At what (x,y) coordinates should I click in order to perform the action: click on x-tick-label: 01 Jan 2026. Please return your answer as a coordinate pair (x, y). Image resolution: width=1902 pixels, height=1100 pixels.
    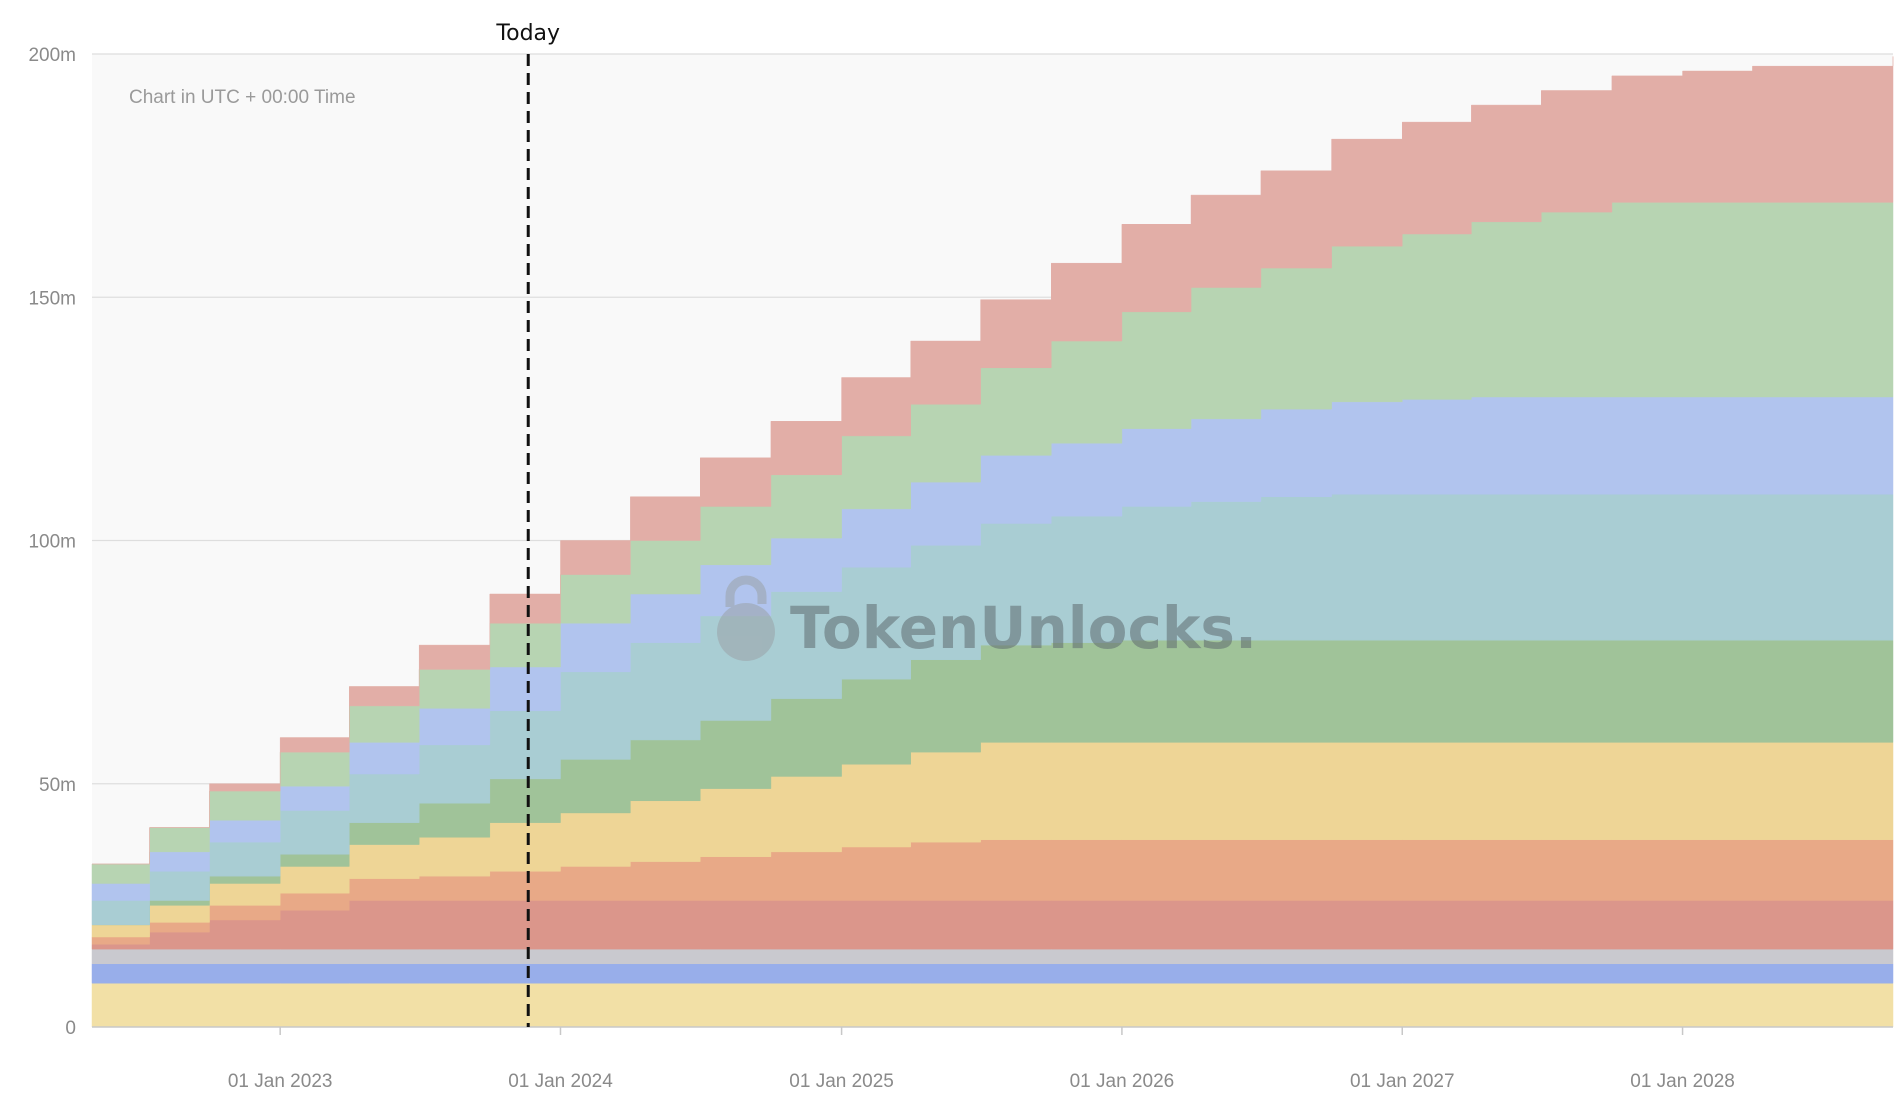
    Looking at the image, I should click on (1122, 1081).